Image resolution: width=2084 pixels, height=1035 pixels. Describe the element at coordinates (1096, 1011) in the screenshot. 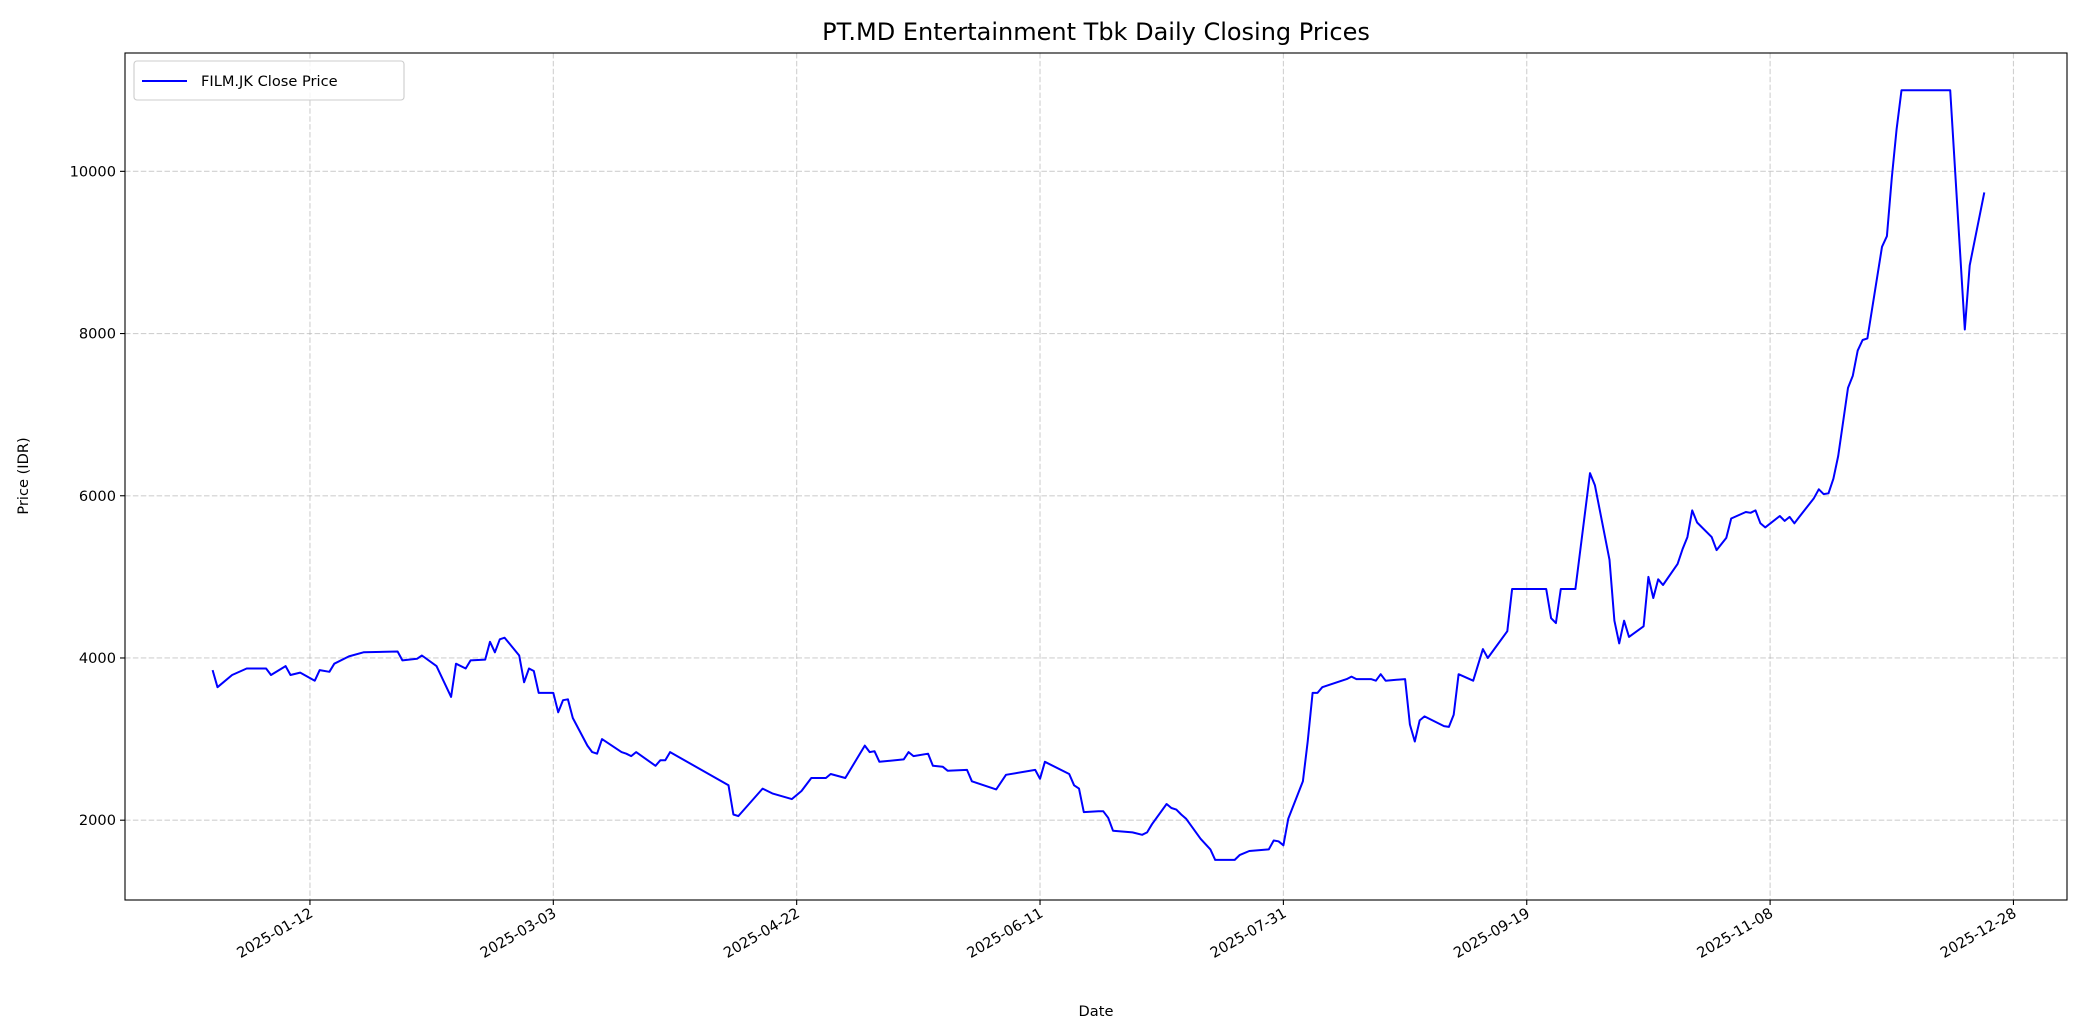

I see `x-axis-label: Date` at that location.